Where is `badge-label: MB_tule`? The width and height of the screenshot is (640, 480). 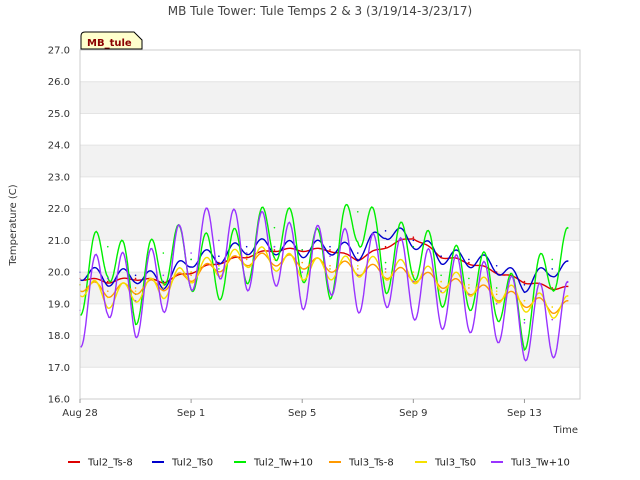 badge-label: MB_tule is located at coordinates (109, 43).